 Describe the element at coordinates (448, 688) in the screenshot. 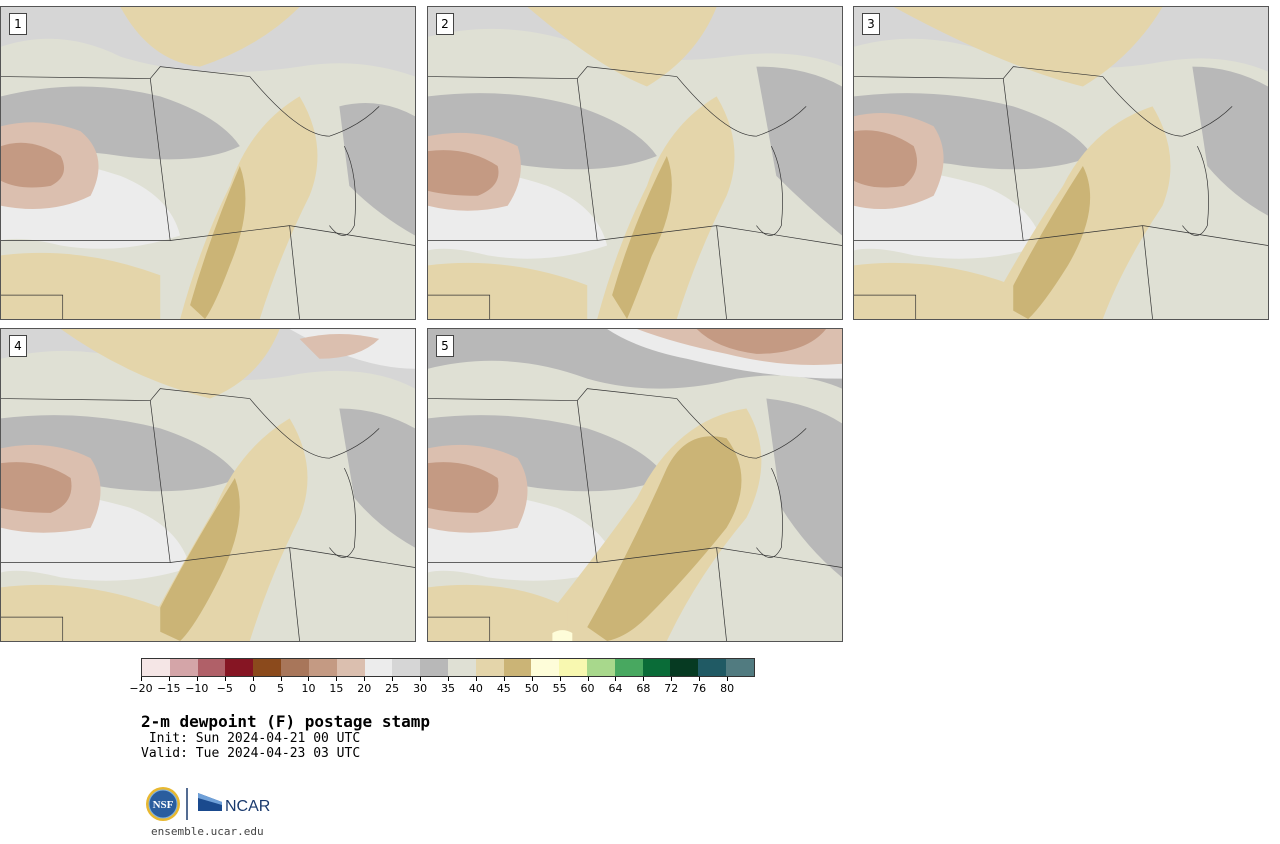

I see `colorbar-tick-label: 35` at that location.